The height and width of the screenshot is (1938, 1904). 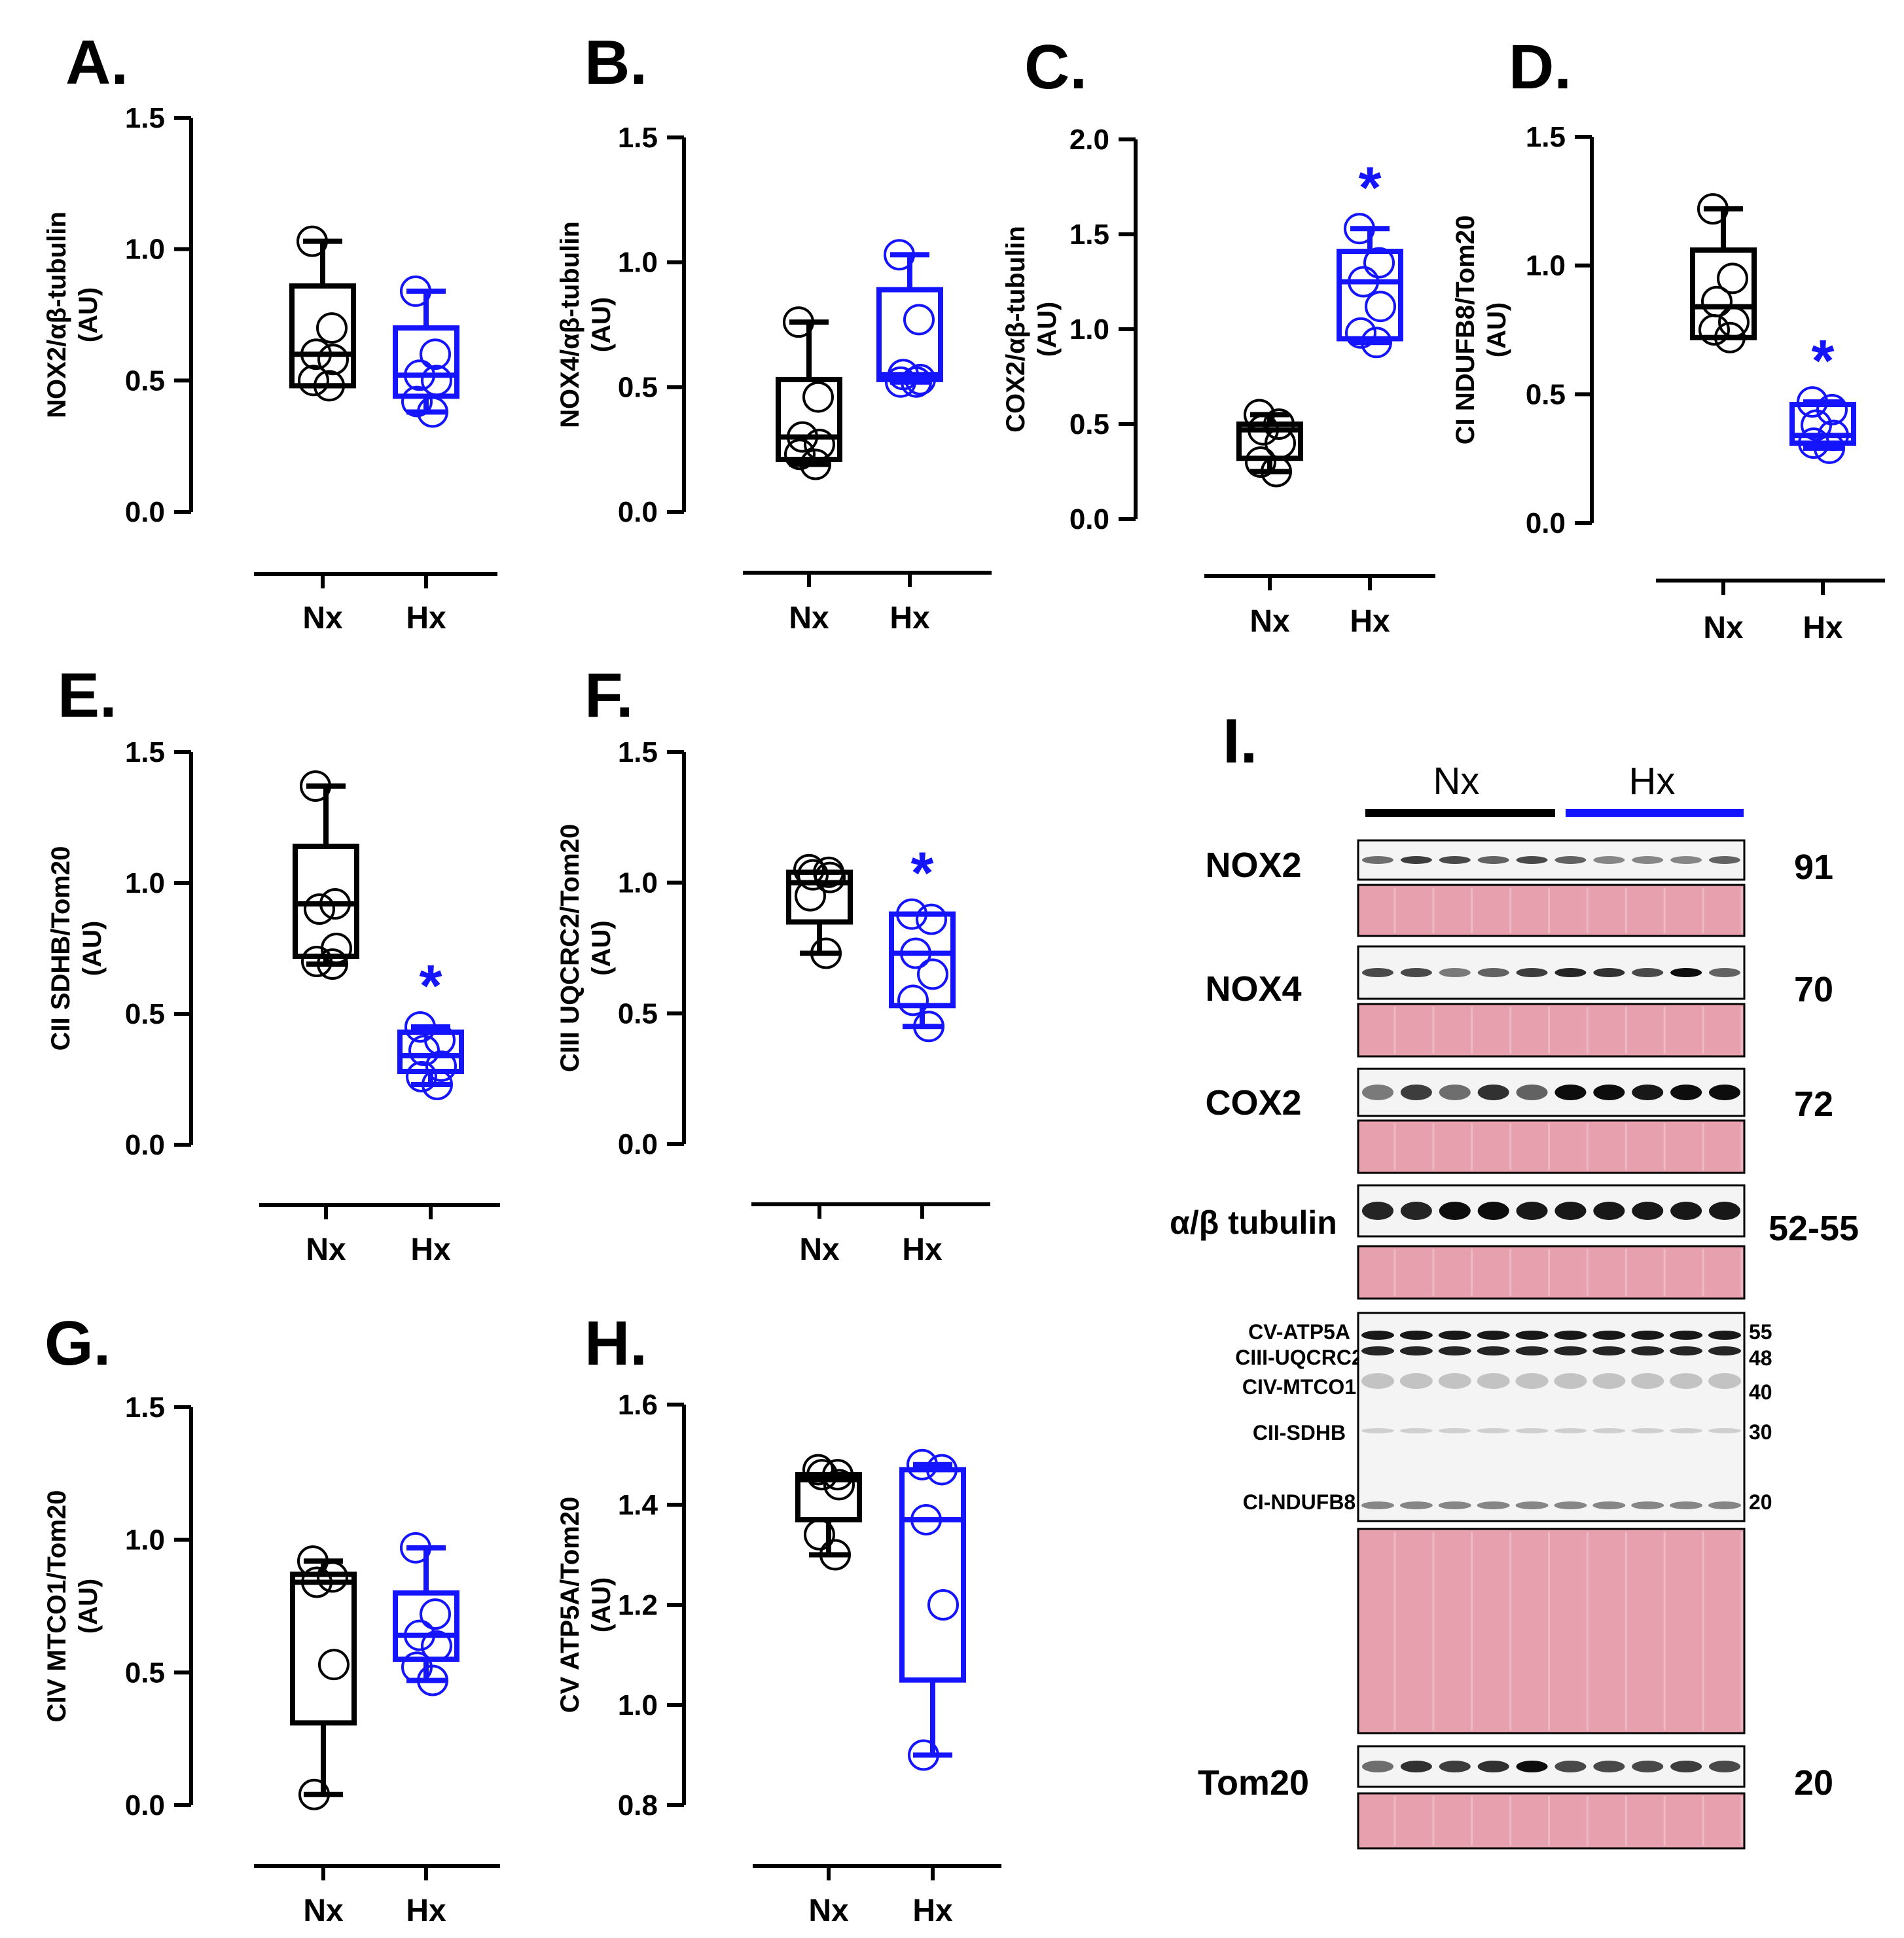 I want to click on panel-letter: A., so click(x=96, y=62).